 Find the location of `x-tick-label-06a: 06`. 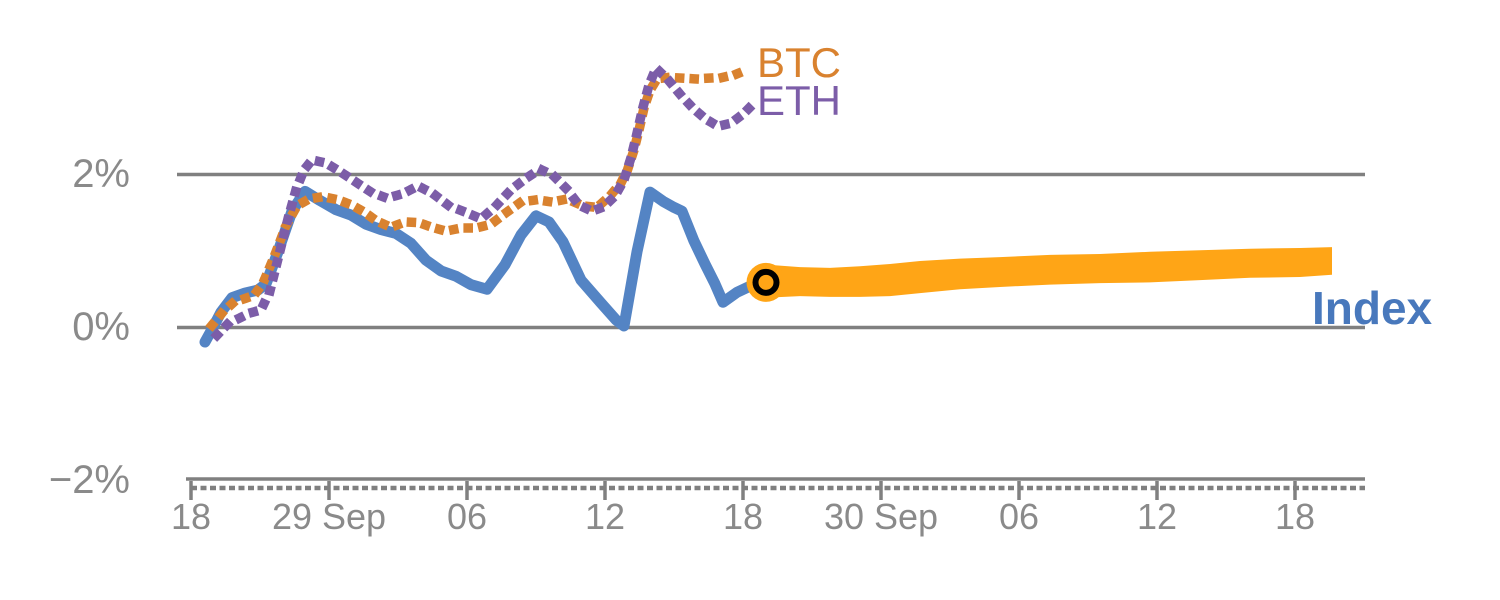

x-tick-label-06a: 06 is located at coordinates (467, 516).